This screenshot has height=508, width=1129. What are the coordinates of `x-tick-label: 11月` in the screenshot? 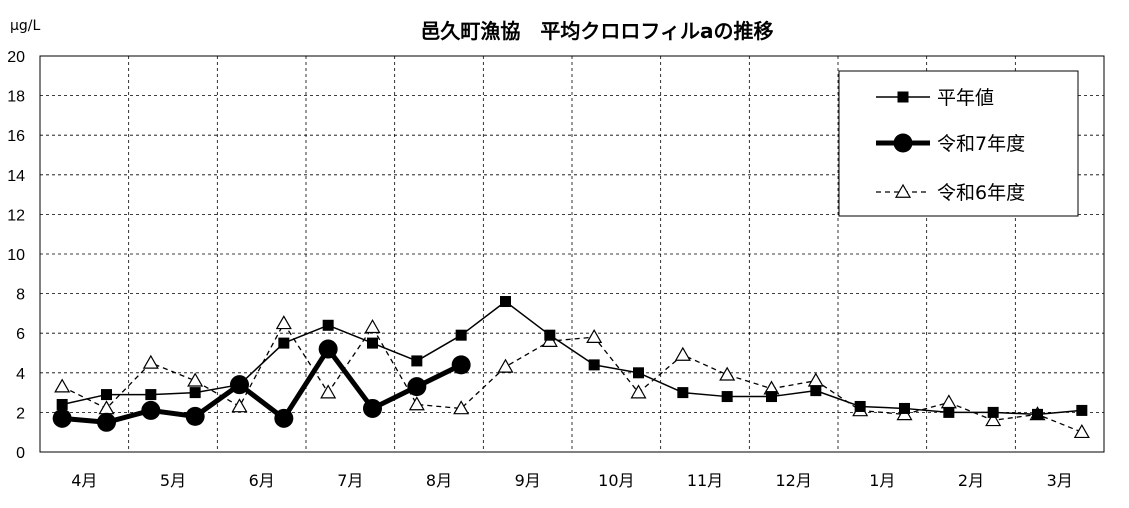 It's located at (705, 480).